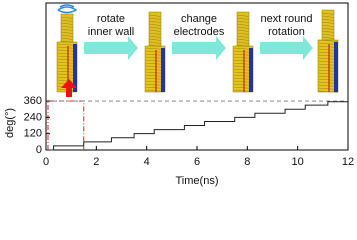  Describe the element at coordinates (67, 9) in the screenshot. I see `rotation-swirl` at that location.